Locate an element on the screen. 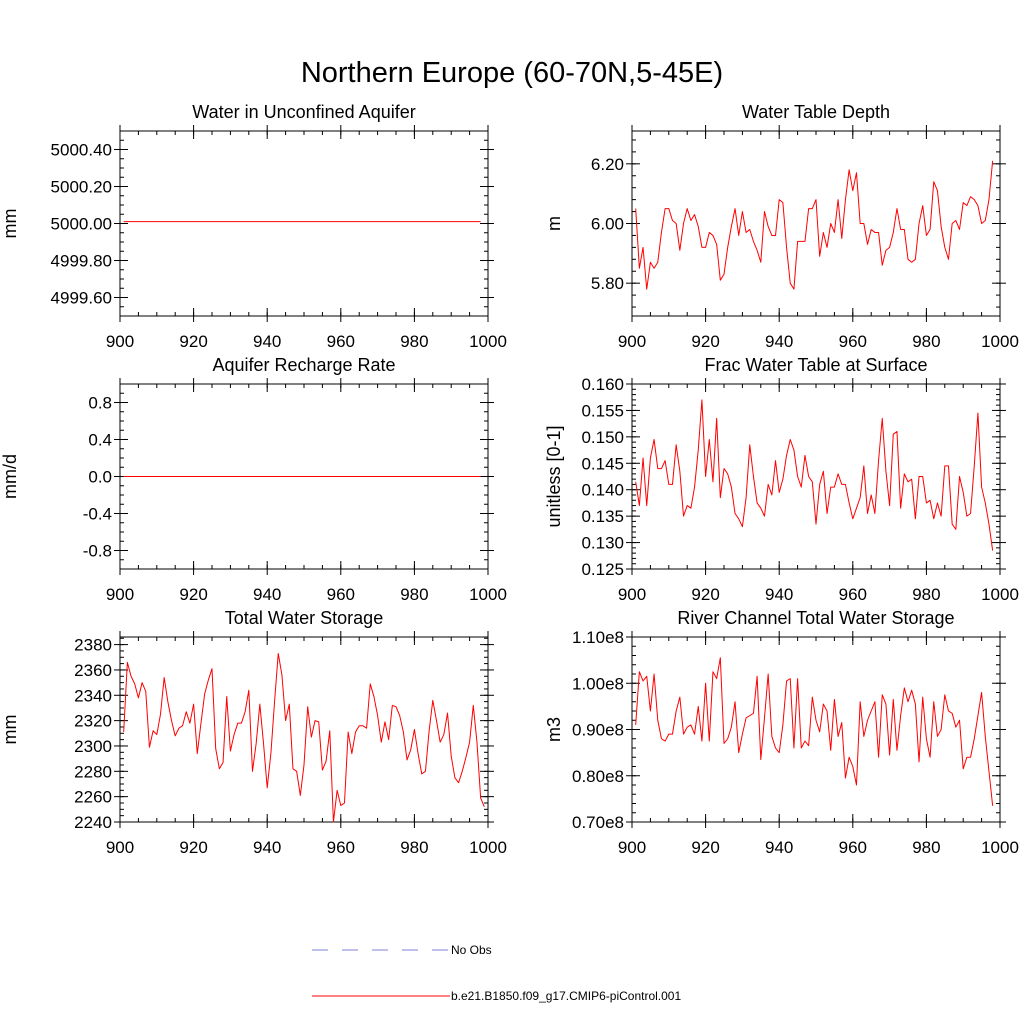  panel-title: Water Table Depth is located at coordinates (816, 112).